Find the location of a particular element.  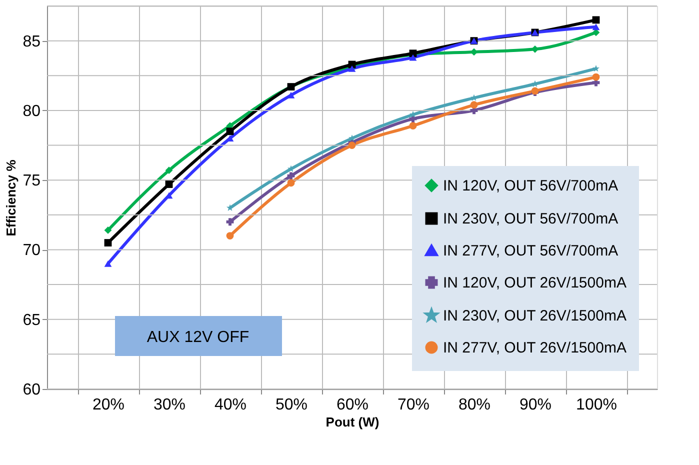

y-tick-label: 70 is located at coordinates (31, 251).